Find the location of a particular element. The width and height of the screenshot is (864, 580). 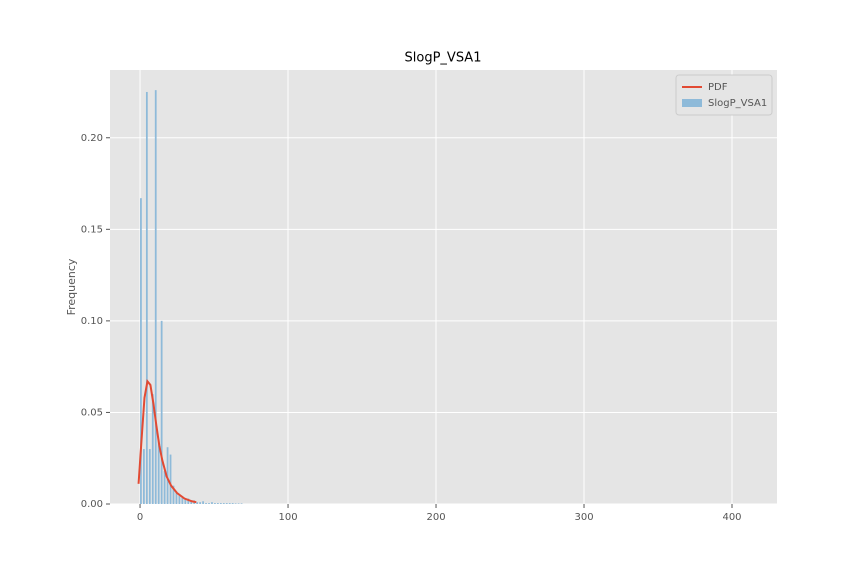

legend-patch is located at coordinates (692, 103).